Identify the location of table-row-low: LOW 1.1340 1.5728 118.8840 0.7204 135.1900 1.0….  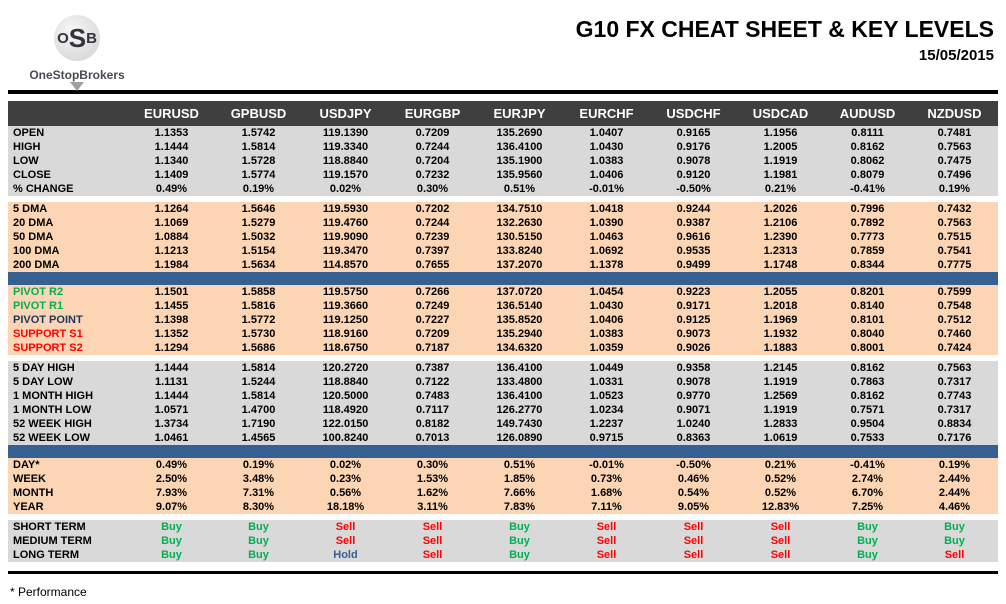
(503, 161).